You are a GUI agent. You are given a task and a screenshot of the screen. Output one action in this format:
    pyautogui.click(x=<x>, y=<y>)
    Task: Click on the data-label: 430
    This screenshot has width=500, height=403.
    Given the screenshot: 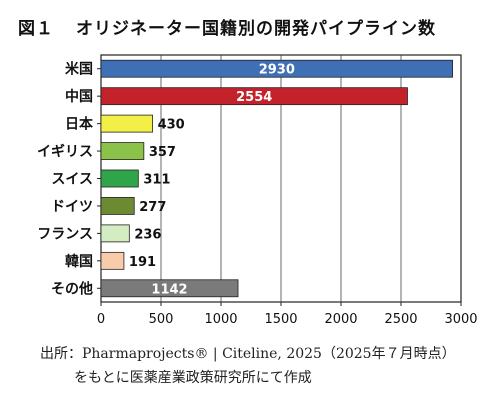 What is the action you would take?
    pyautogui.click(x=171, y=125)
    